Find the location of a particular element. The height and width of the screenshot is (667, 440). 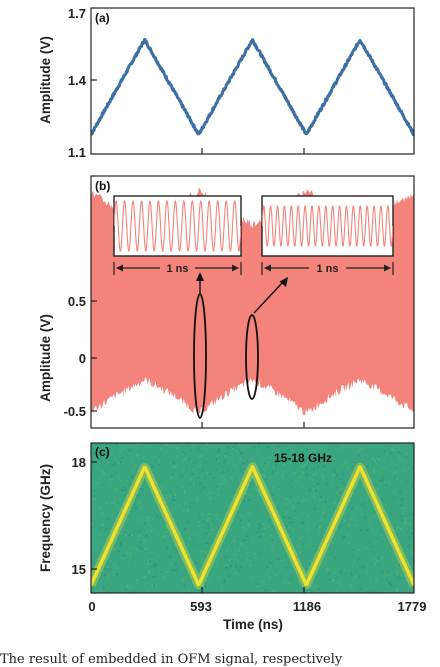

inset-1: 1 ns is located at coordinates (177, 235).